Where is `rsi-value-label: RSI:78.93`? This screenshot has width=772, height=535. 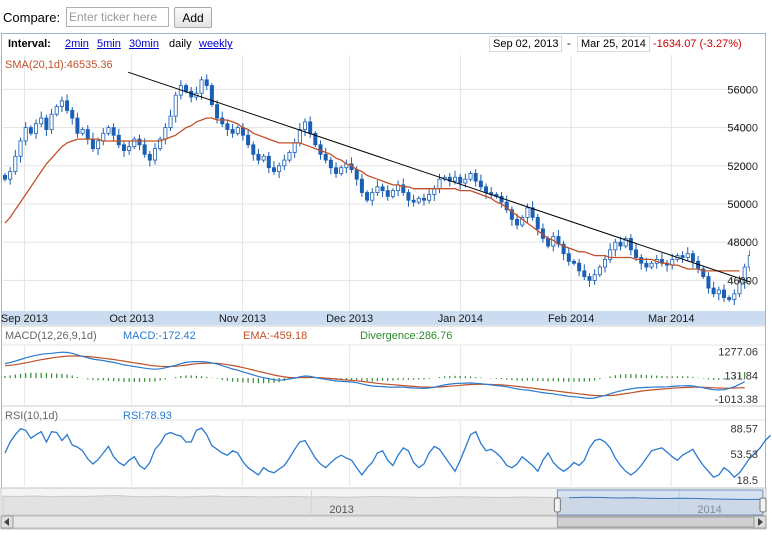 rsi-value-label: RSI:78.93 is located at coordinates (147, 416).